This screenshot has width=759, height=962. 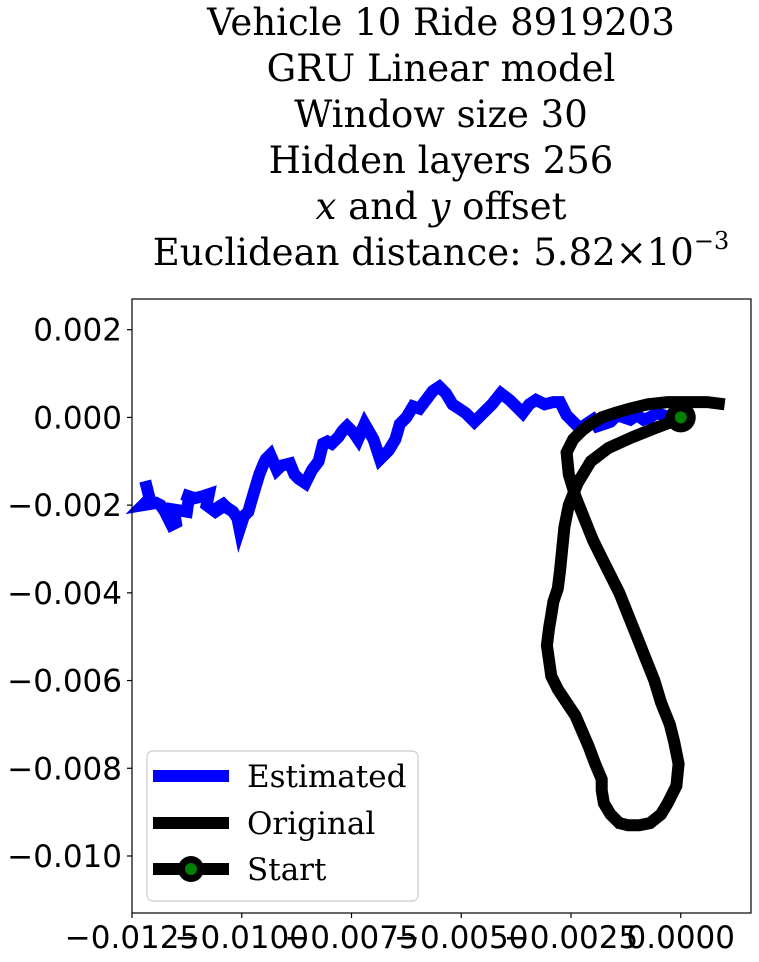 I want to click on distance-prefix: Euclidean distance:, so click(x=343, y=252).